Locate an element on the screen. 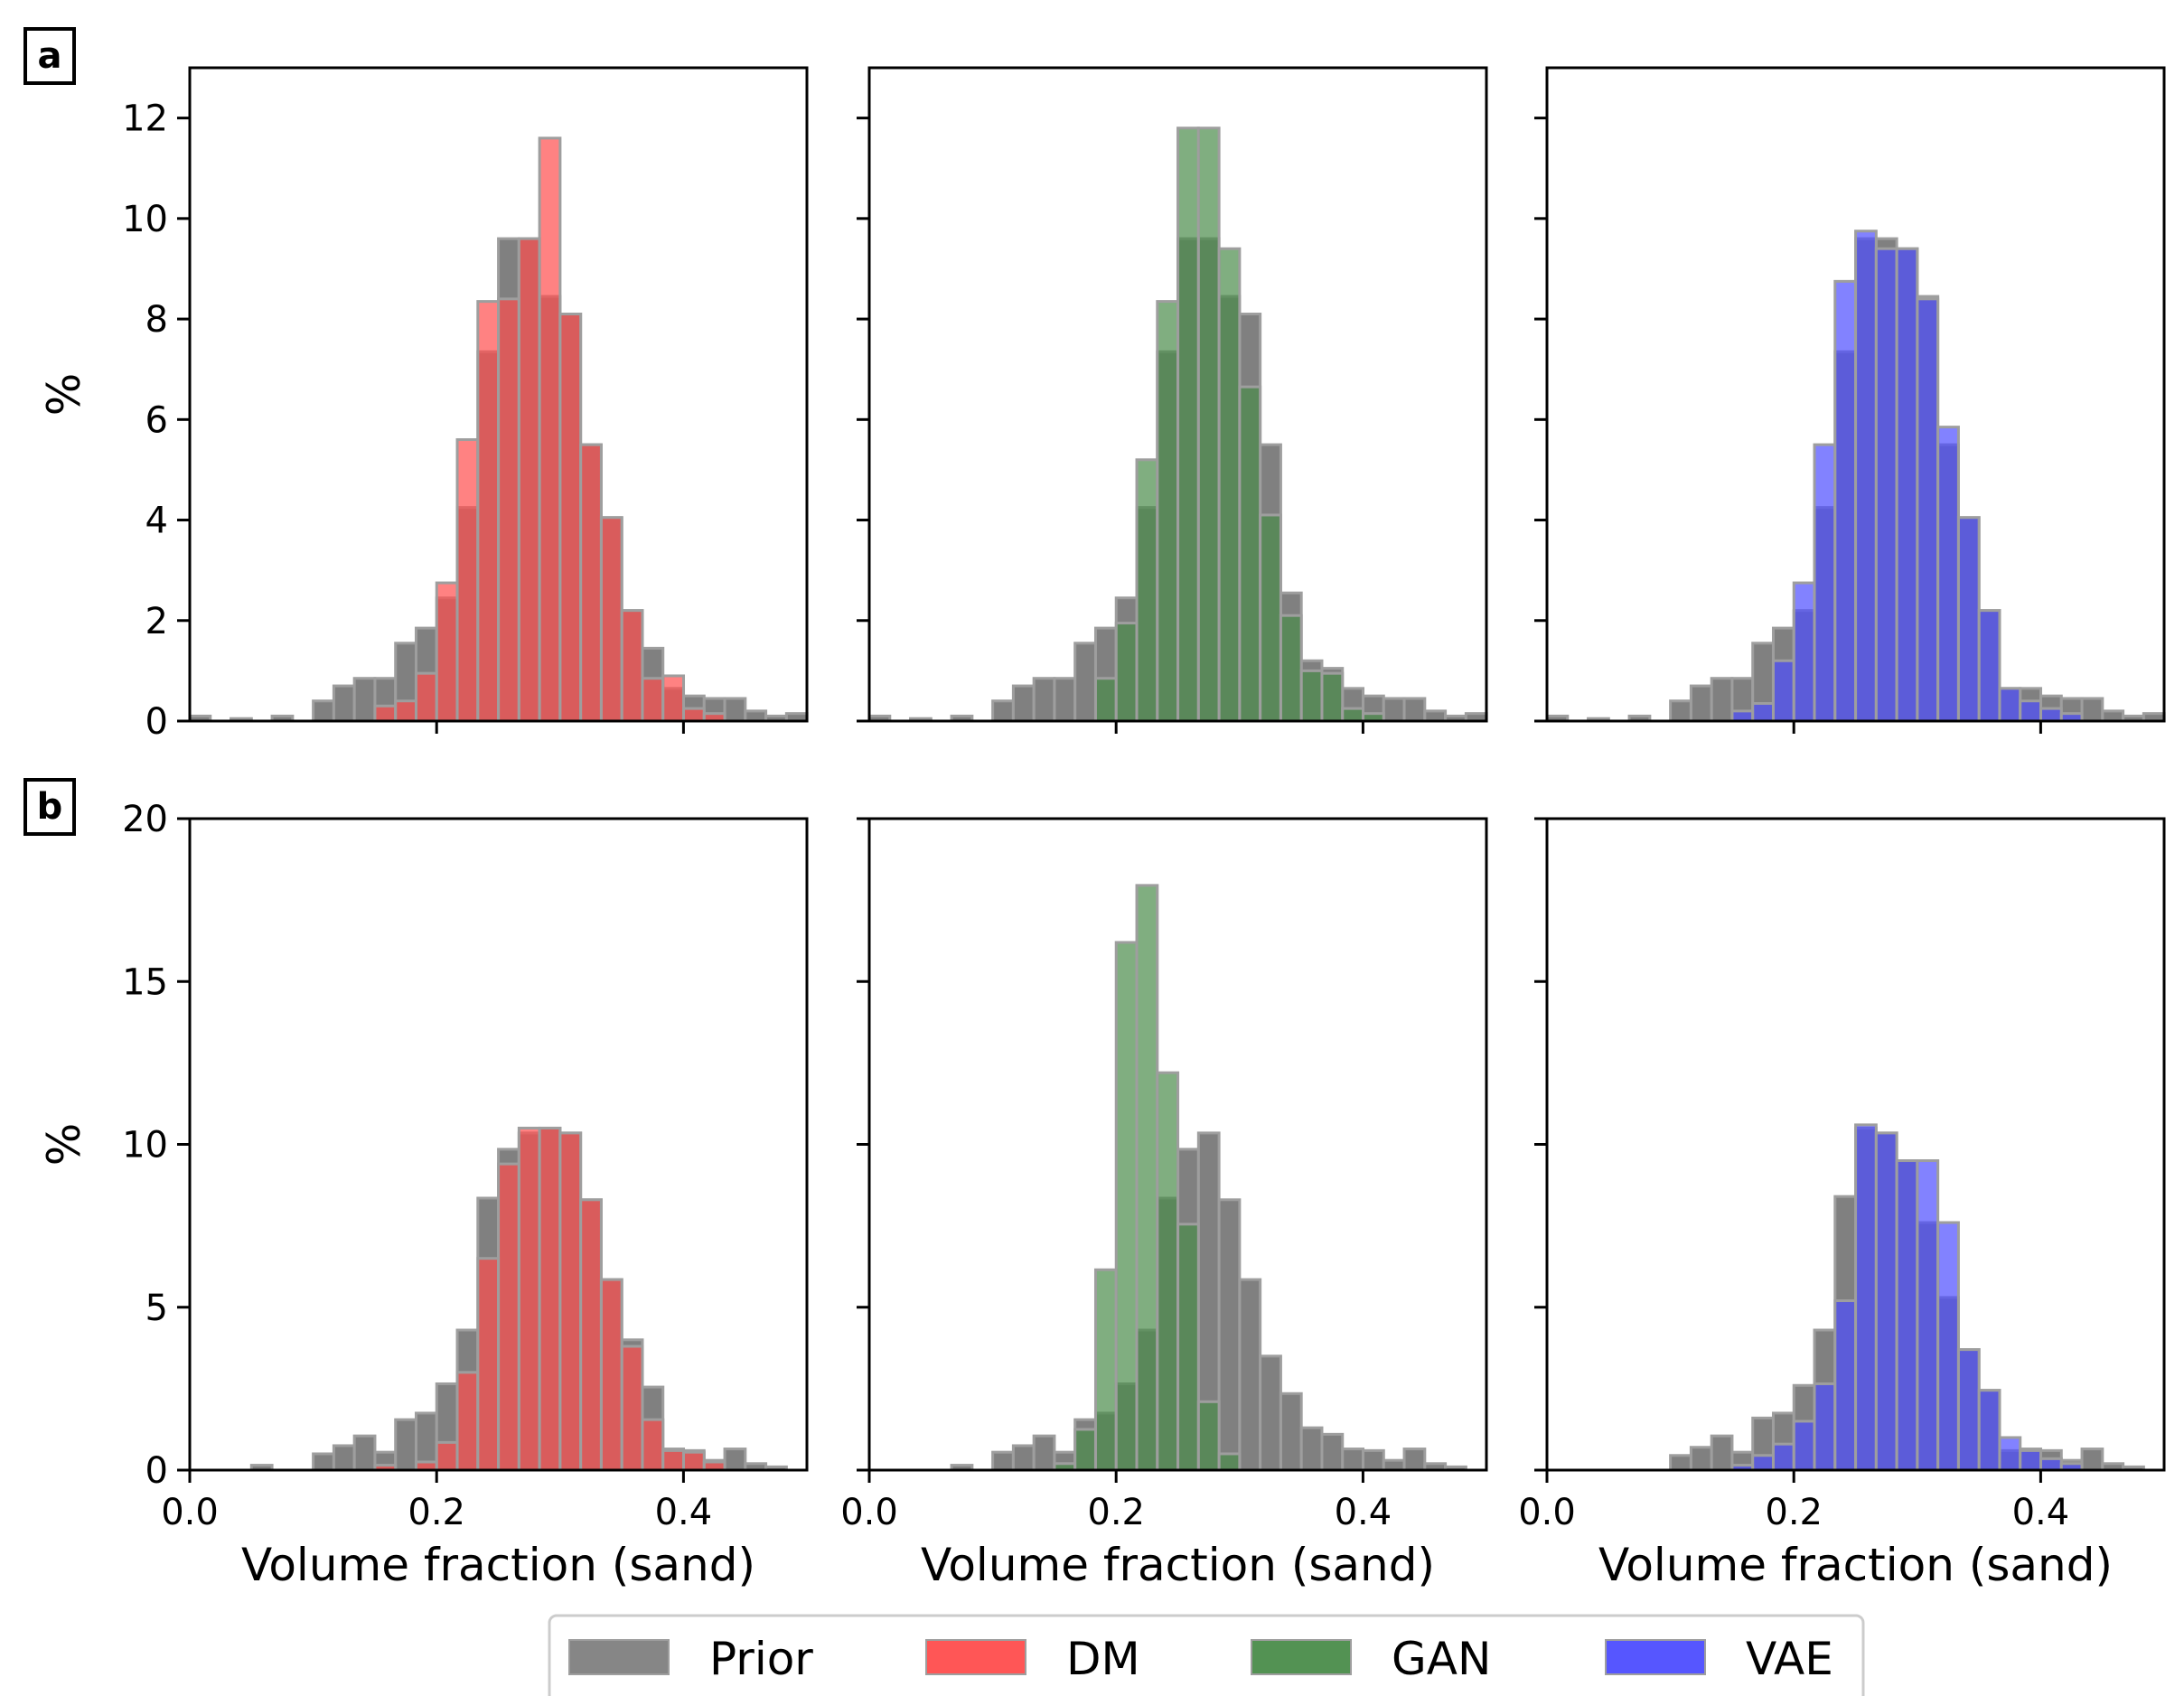  panel-r1c0-xtick-label-2: 0.4 is located at coordinates (684, 1512).